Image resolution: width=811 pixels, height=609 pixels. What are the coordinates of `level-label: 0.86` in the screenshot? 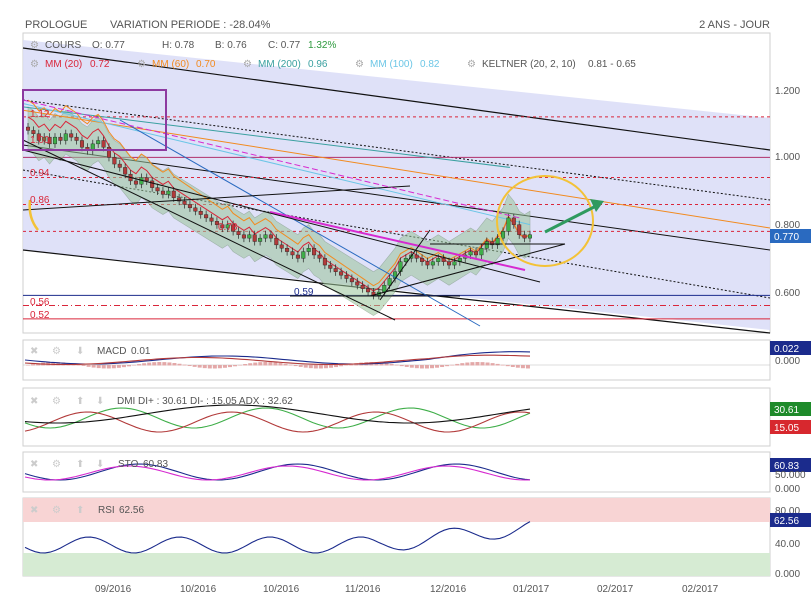 It's located at (40, 200).